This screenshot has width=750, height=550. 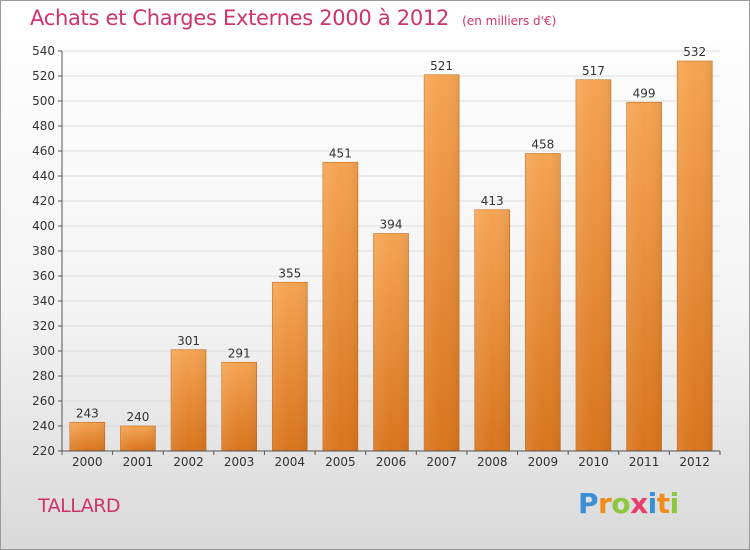 I want to click on bar-value-label: 240, so click(x=137, y=417).